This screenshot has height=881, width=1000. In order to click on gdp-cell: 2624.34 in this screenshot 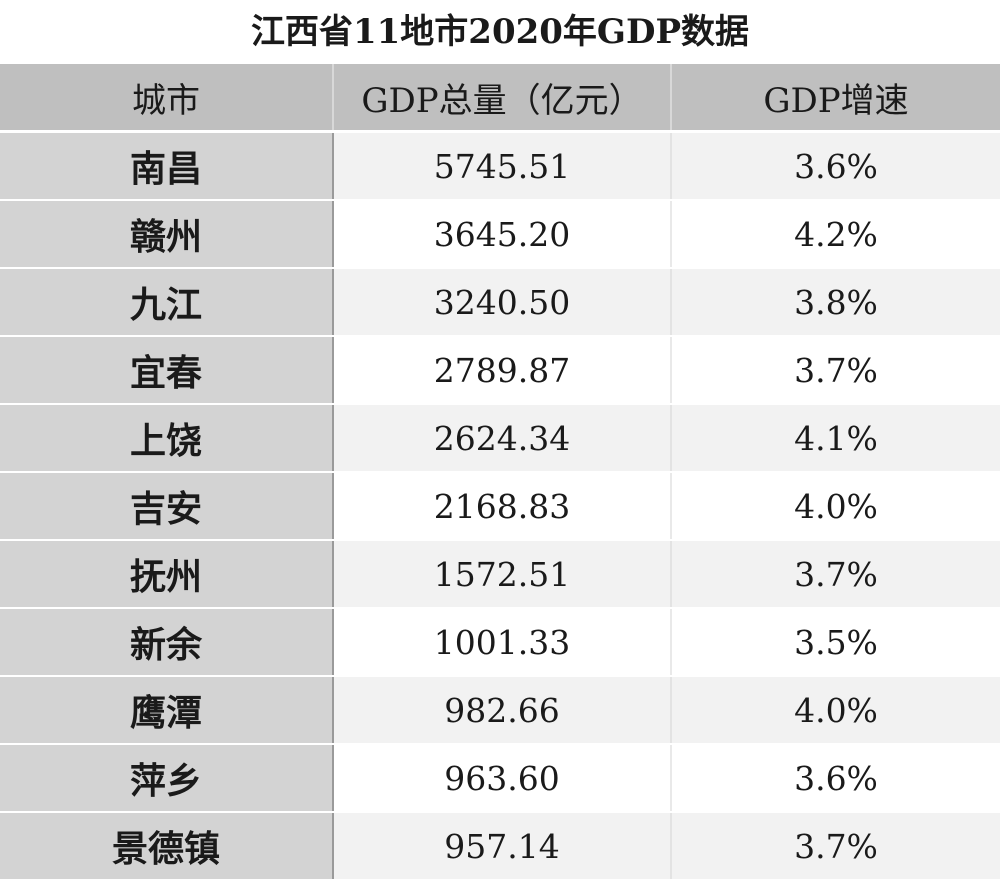, I will do `click(502, 438)`.